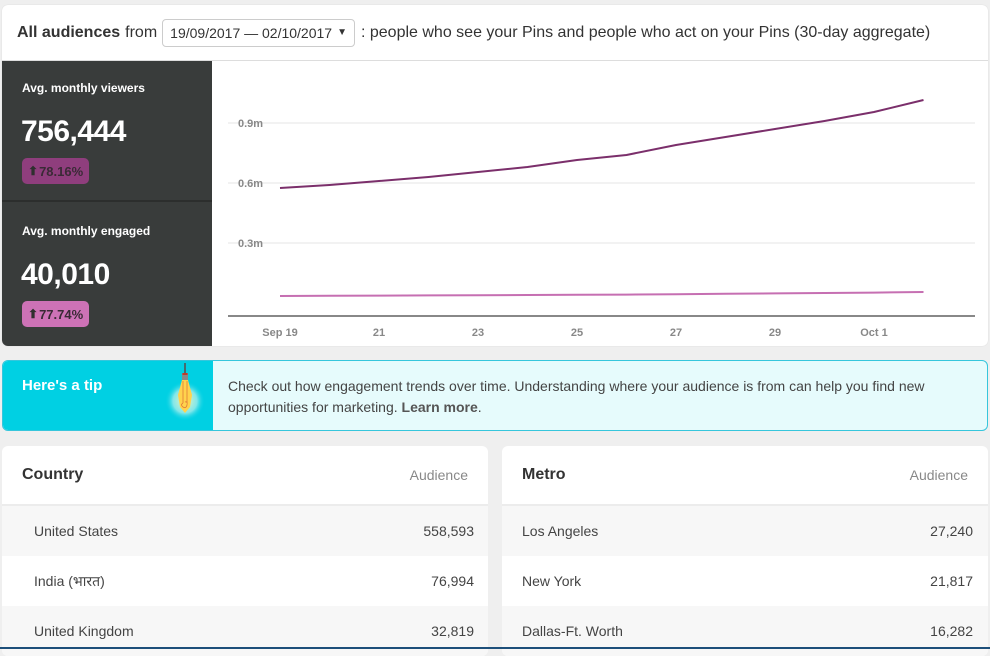 Image resolution: width=990 pixels, height=656 pixels. What do you see at coordinates (141, 32) in the screenshot?
I see `from-label: from` at bounding box center [141, 32].